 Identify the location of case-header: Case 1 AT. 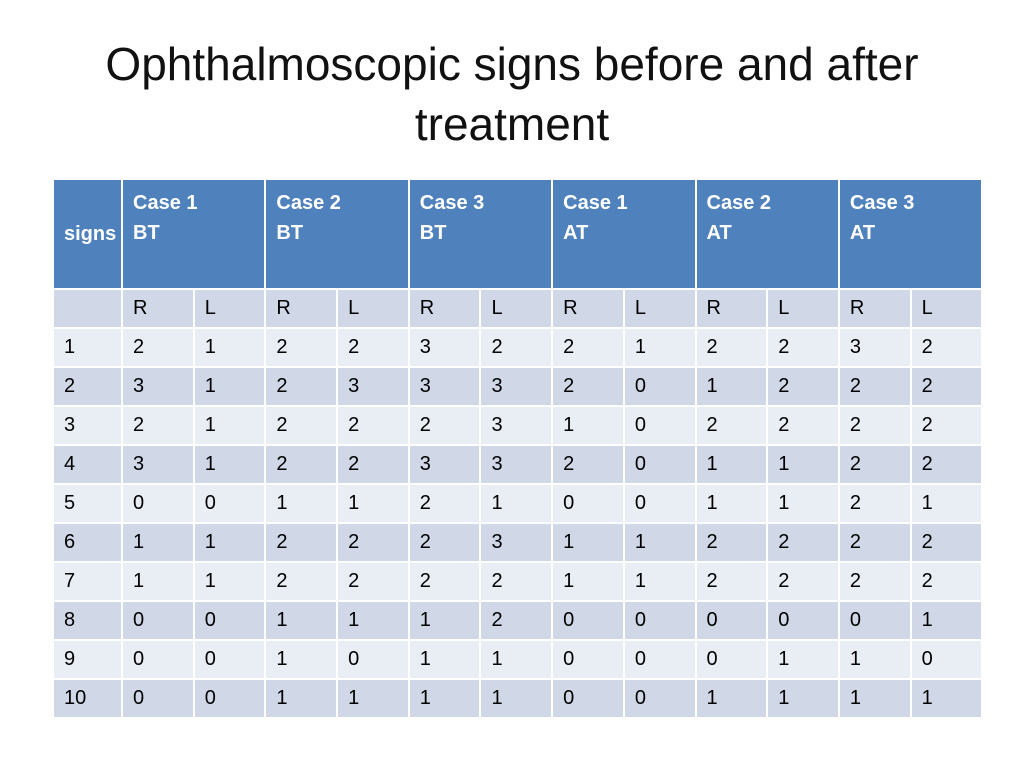
(624, 234).